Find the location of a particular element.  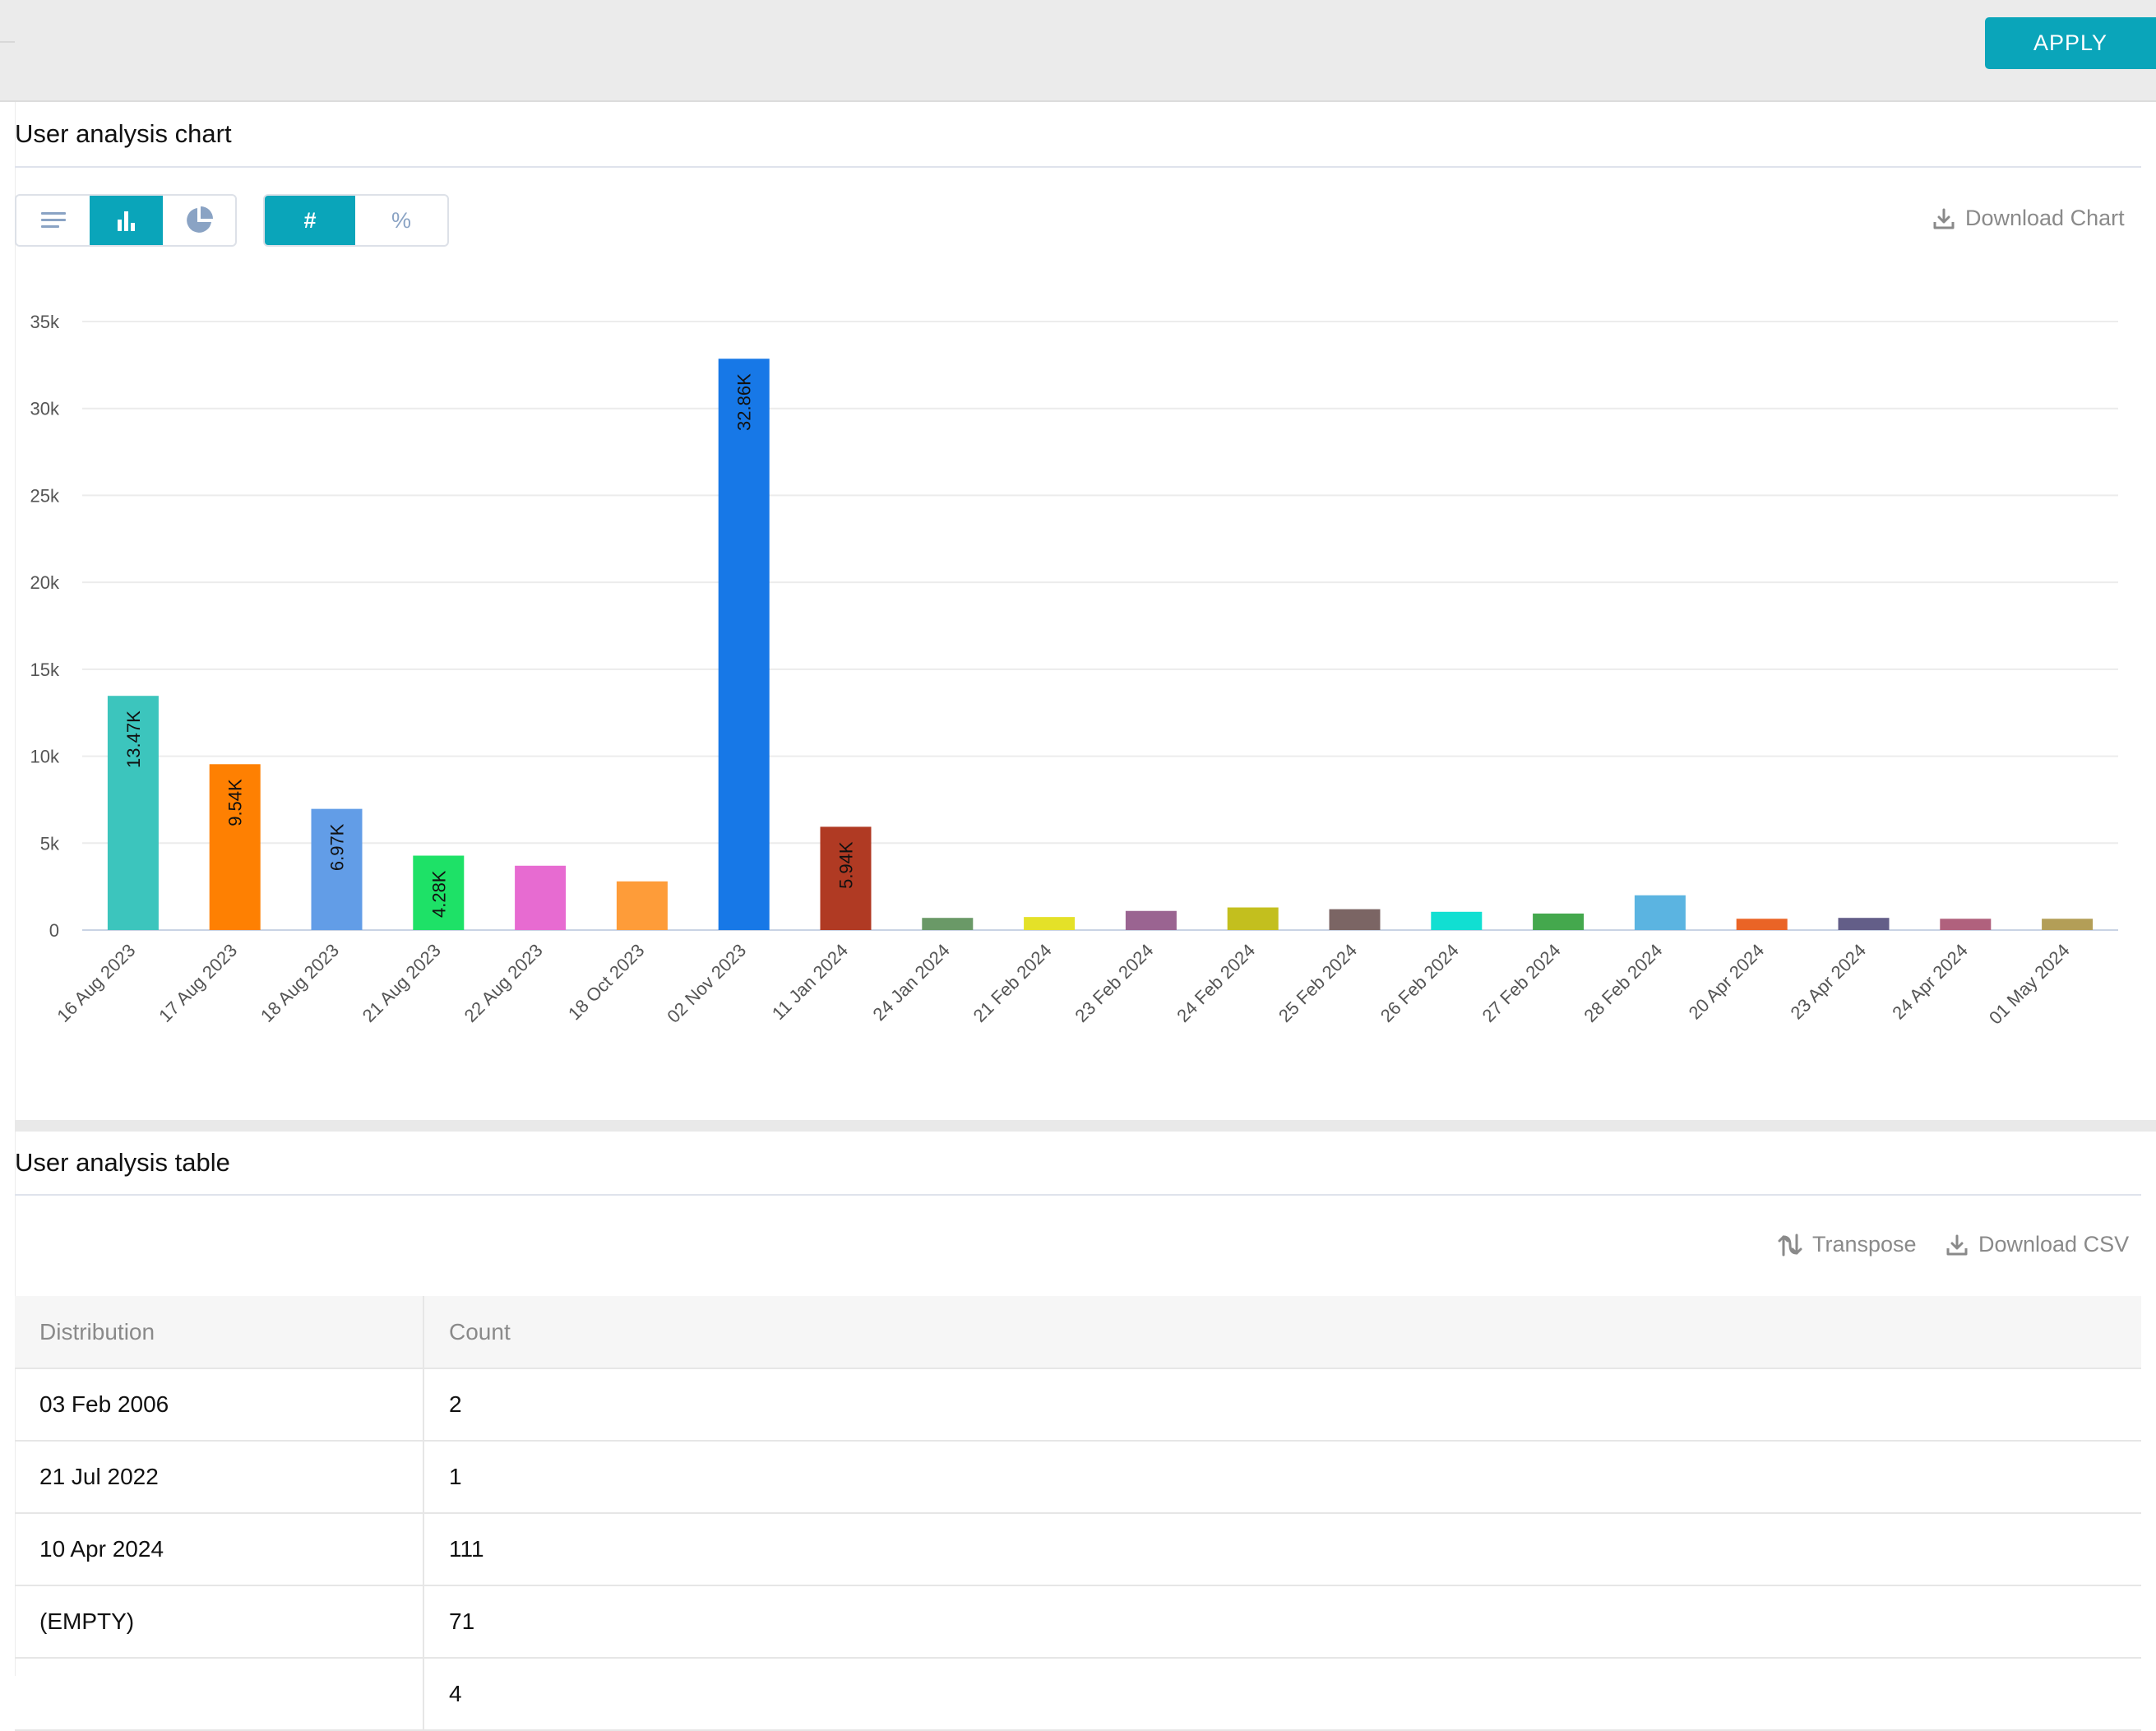

apply-button: APPLY is located at coordinates (2070, 43).